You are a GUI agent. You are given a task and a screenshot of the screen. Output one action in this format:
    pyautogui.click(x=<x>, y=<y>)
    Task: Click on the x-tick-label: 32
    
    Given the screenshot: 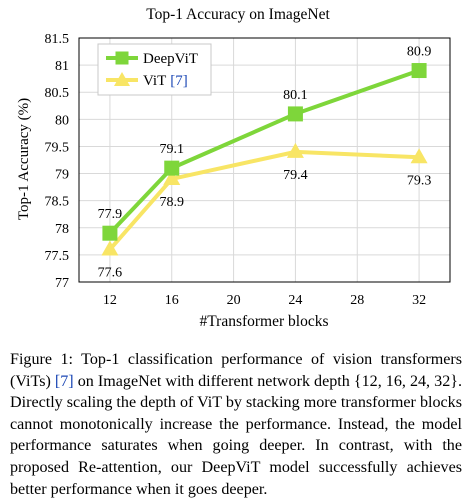 What is the action you would take?
    pyautogui.click(x=419, y=300)
    